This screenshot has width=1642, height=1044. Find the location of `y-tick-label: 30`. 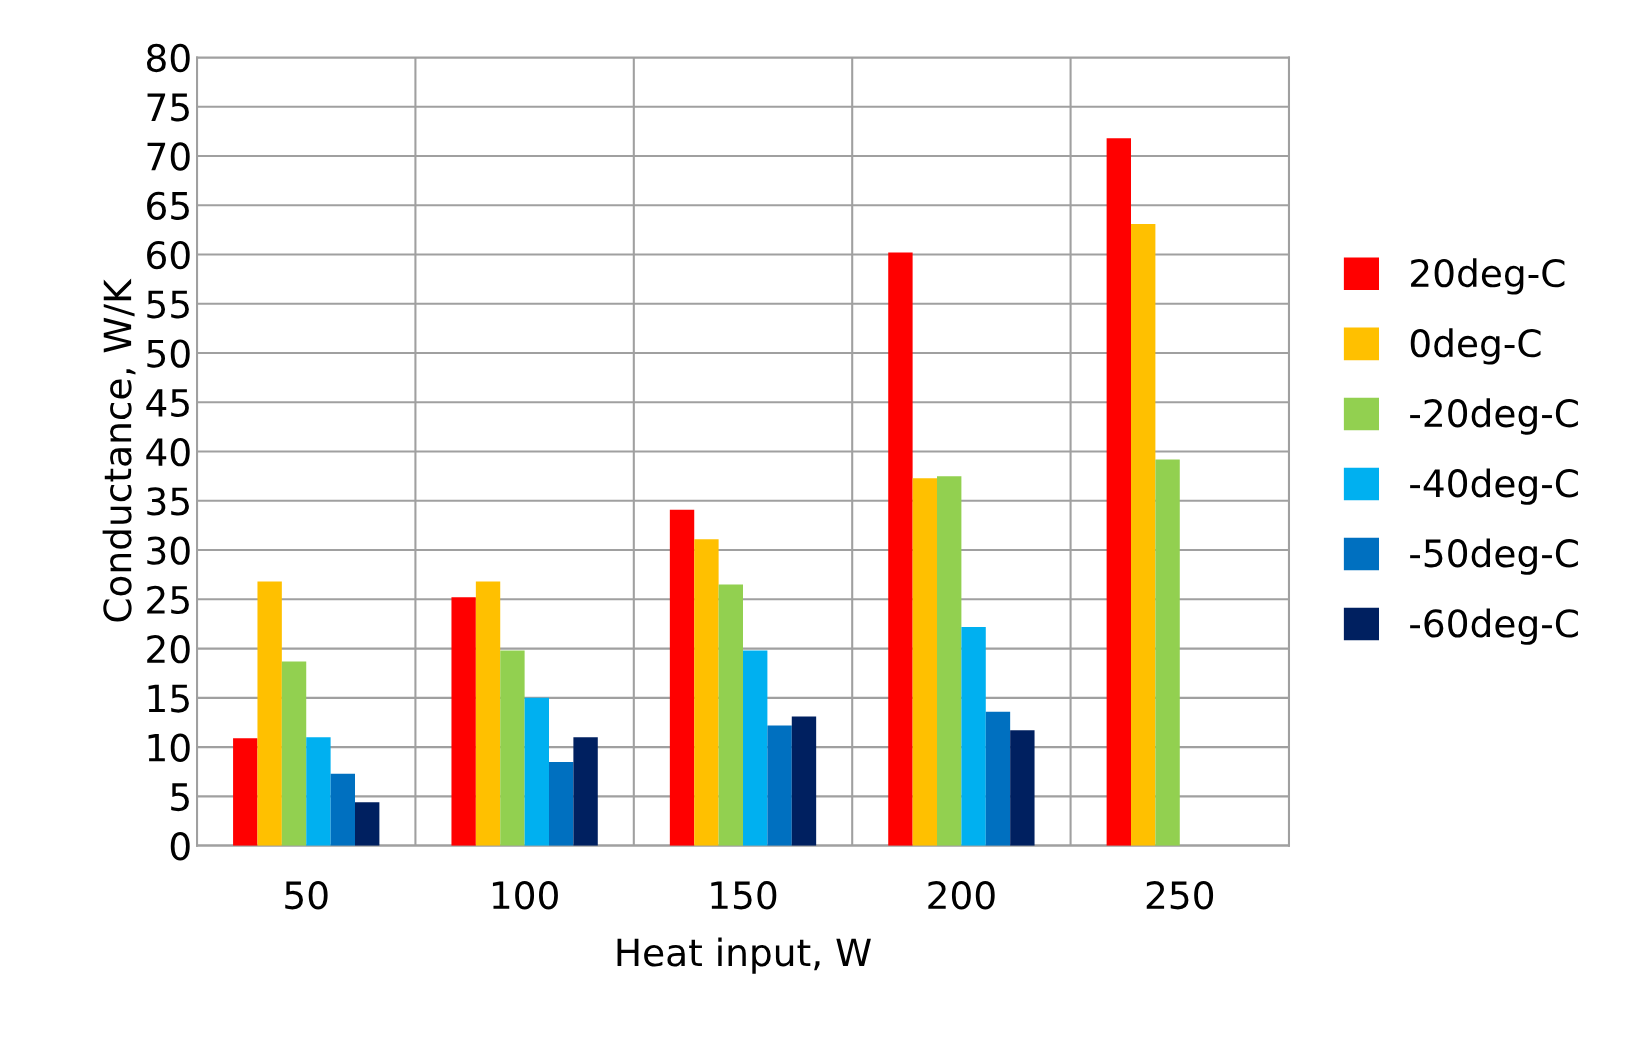

y-tick-label: 30 is located at coordinates (168, 550).